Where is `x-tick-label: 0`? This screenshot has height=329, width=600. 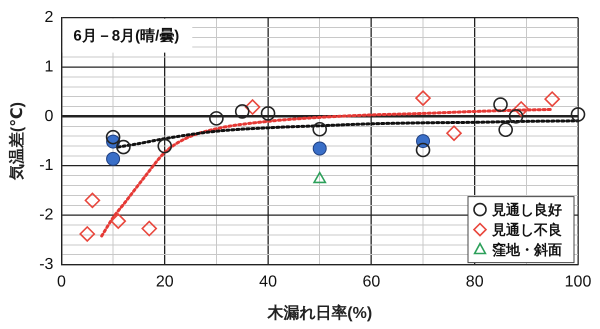
x-tick-label: 0 is located at coordinates (61, 282).